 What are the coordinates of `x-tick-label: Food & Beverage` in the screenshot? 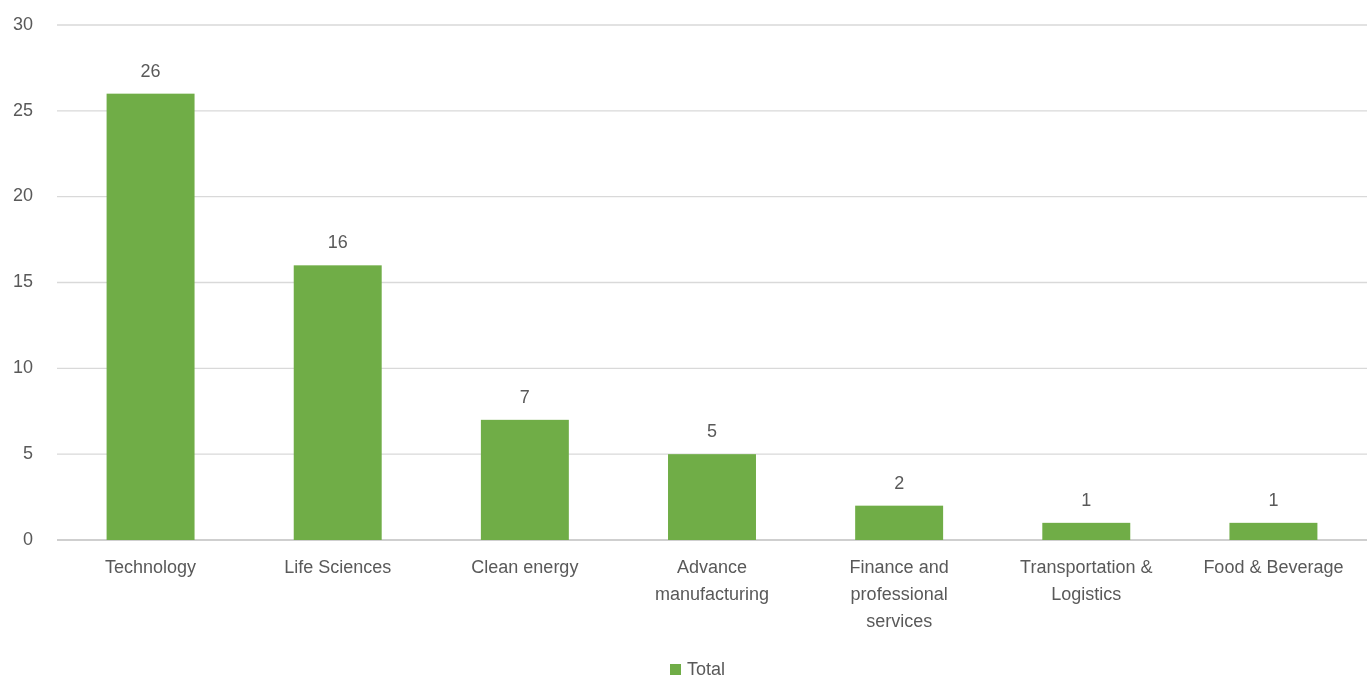 It's located at (1273, 567).